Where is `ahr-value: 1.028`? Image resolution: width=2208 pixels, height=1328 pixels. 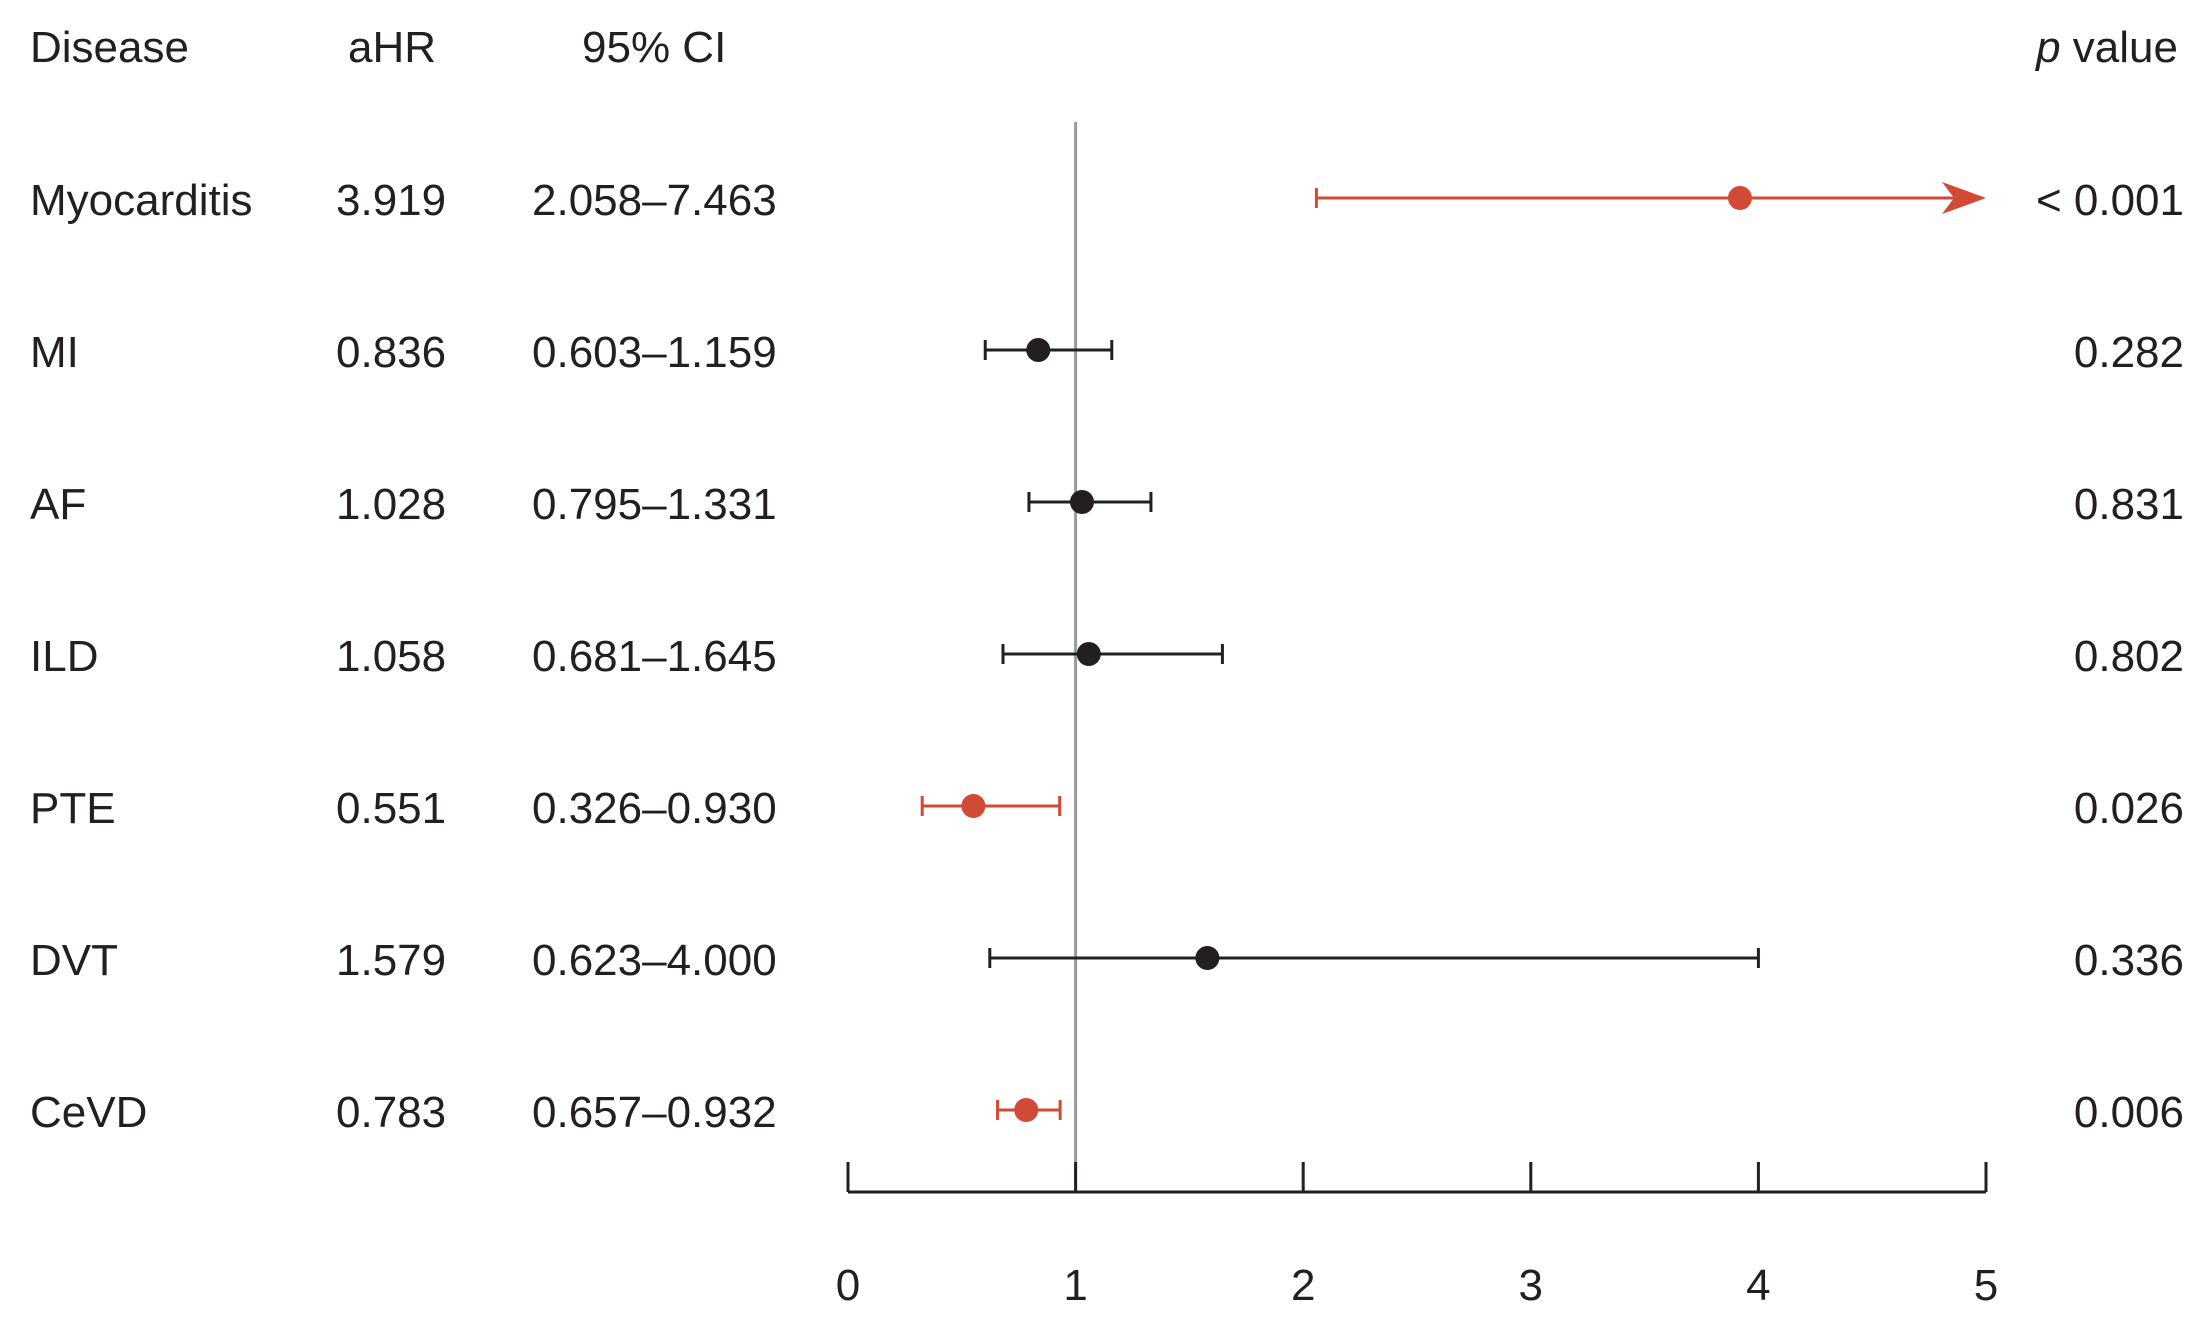 ahr-value: 1.028 is located at coordinates (391, 504).